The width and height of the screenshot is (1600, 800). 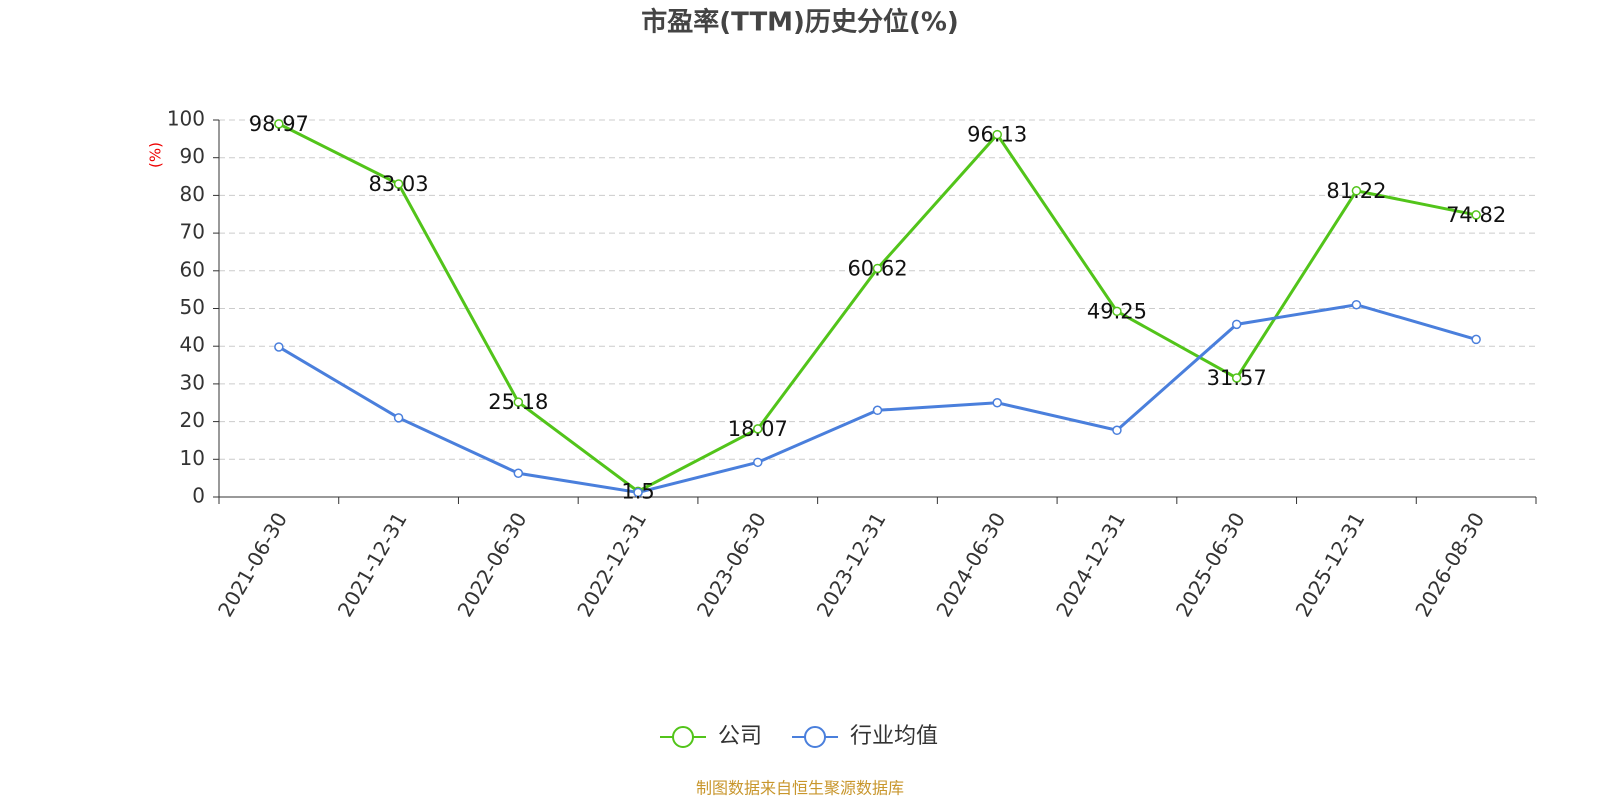 I want to click on y-tick-label: 100, so click(x=186, y=119).